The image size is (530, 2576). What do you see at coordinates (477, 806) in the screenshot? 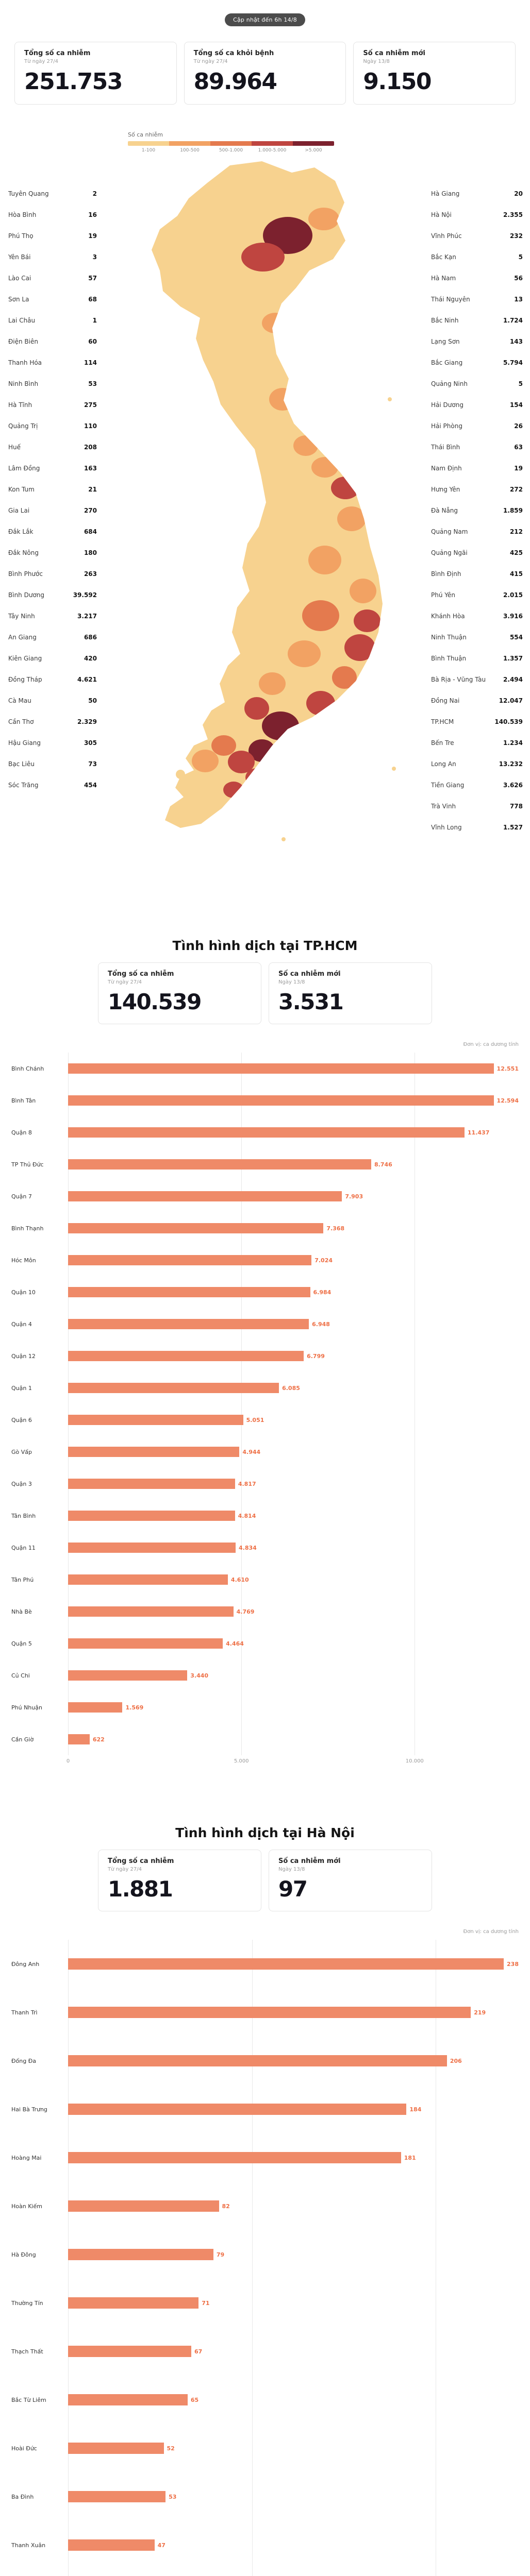
I see `province-row: Trà Vinh 778` at bounding box center [477, 806].